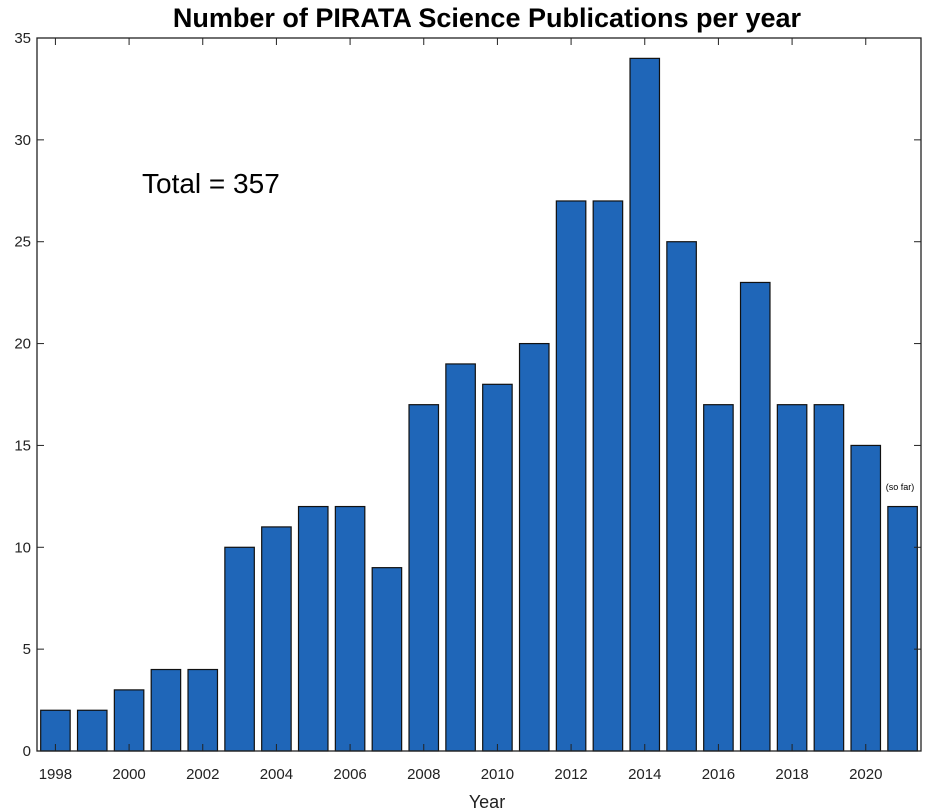 Image resolution: width=939 pixels, height=812 pixels. What do you see at coordinates (22, 242) in the screenshot?
I see `y-tick-label: 25` at bounding box center [22, 242].